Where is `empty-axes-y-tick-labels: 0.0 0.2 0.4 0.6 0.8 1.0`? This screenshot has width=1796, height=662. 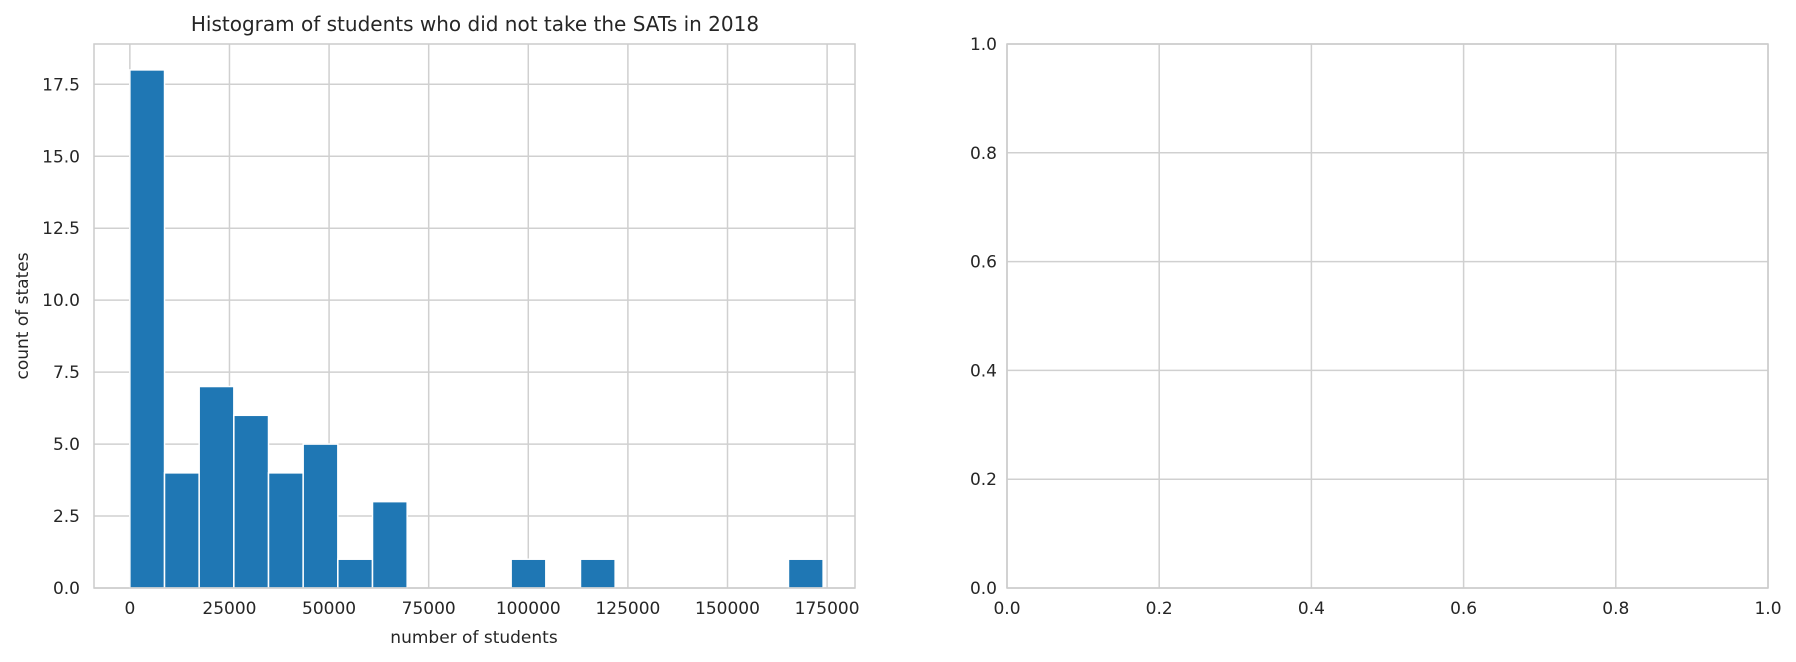
empty-axes-y-tick-labels: 0.0 0.2 0.4 0.6 0.8 1.0 is located at coordinates (983, 317).